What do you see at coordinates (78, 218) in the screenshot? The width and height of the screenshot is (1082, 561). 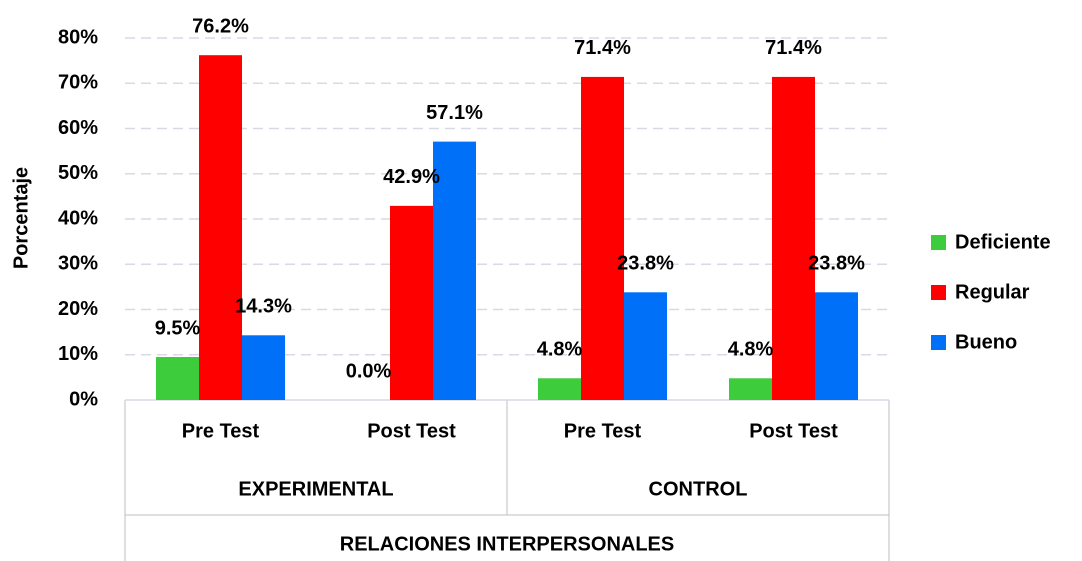 I see `y-tick-label: 40%` at bounding box center [78, 218].